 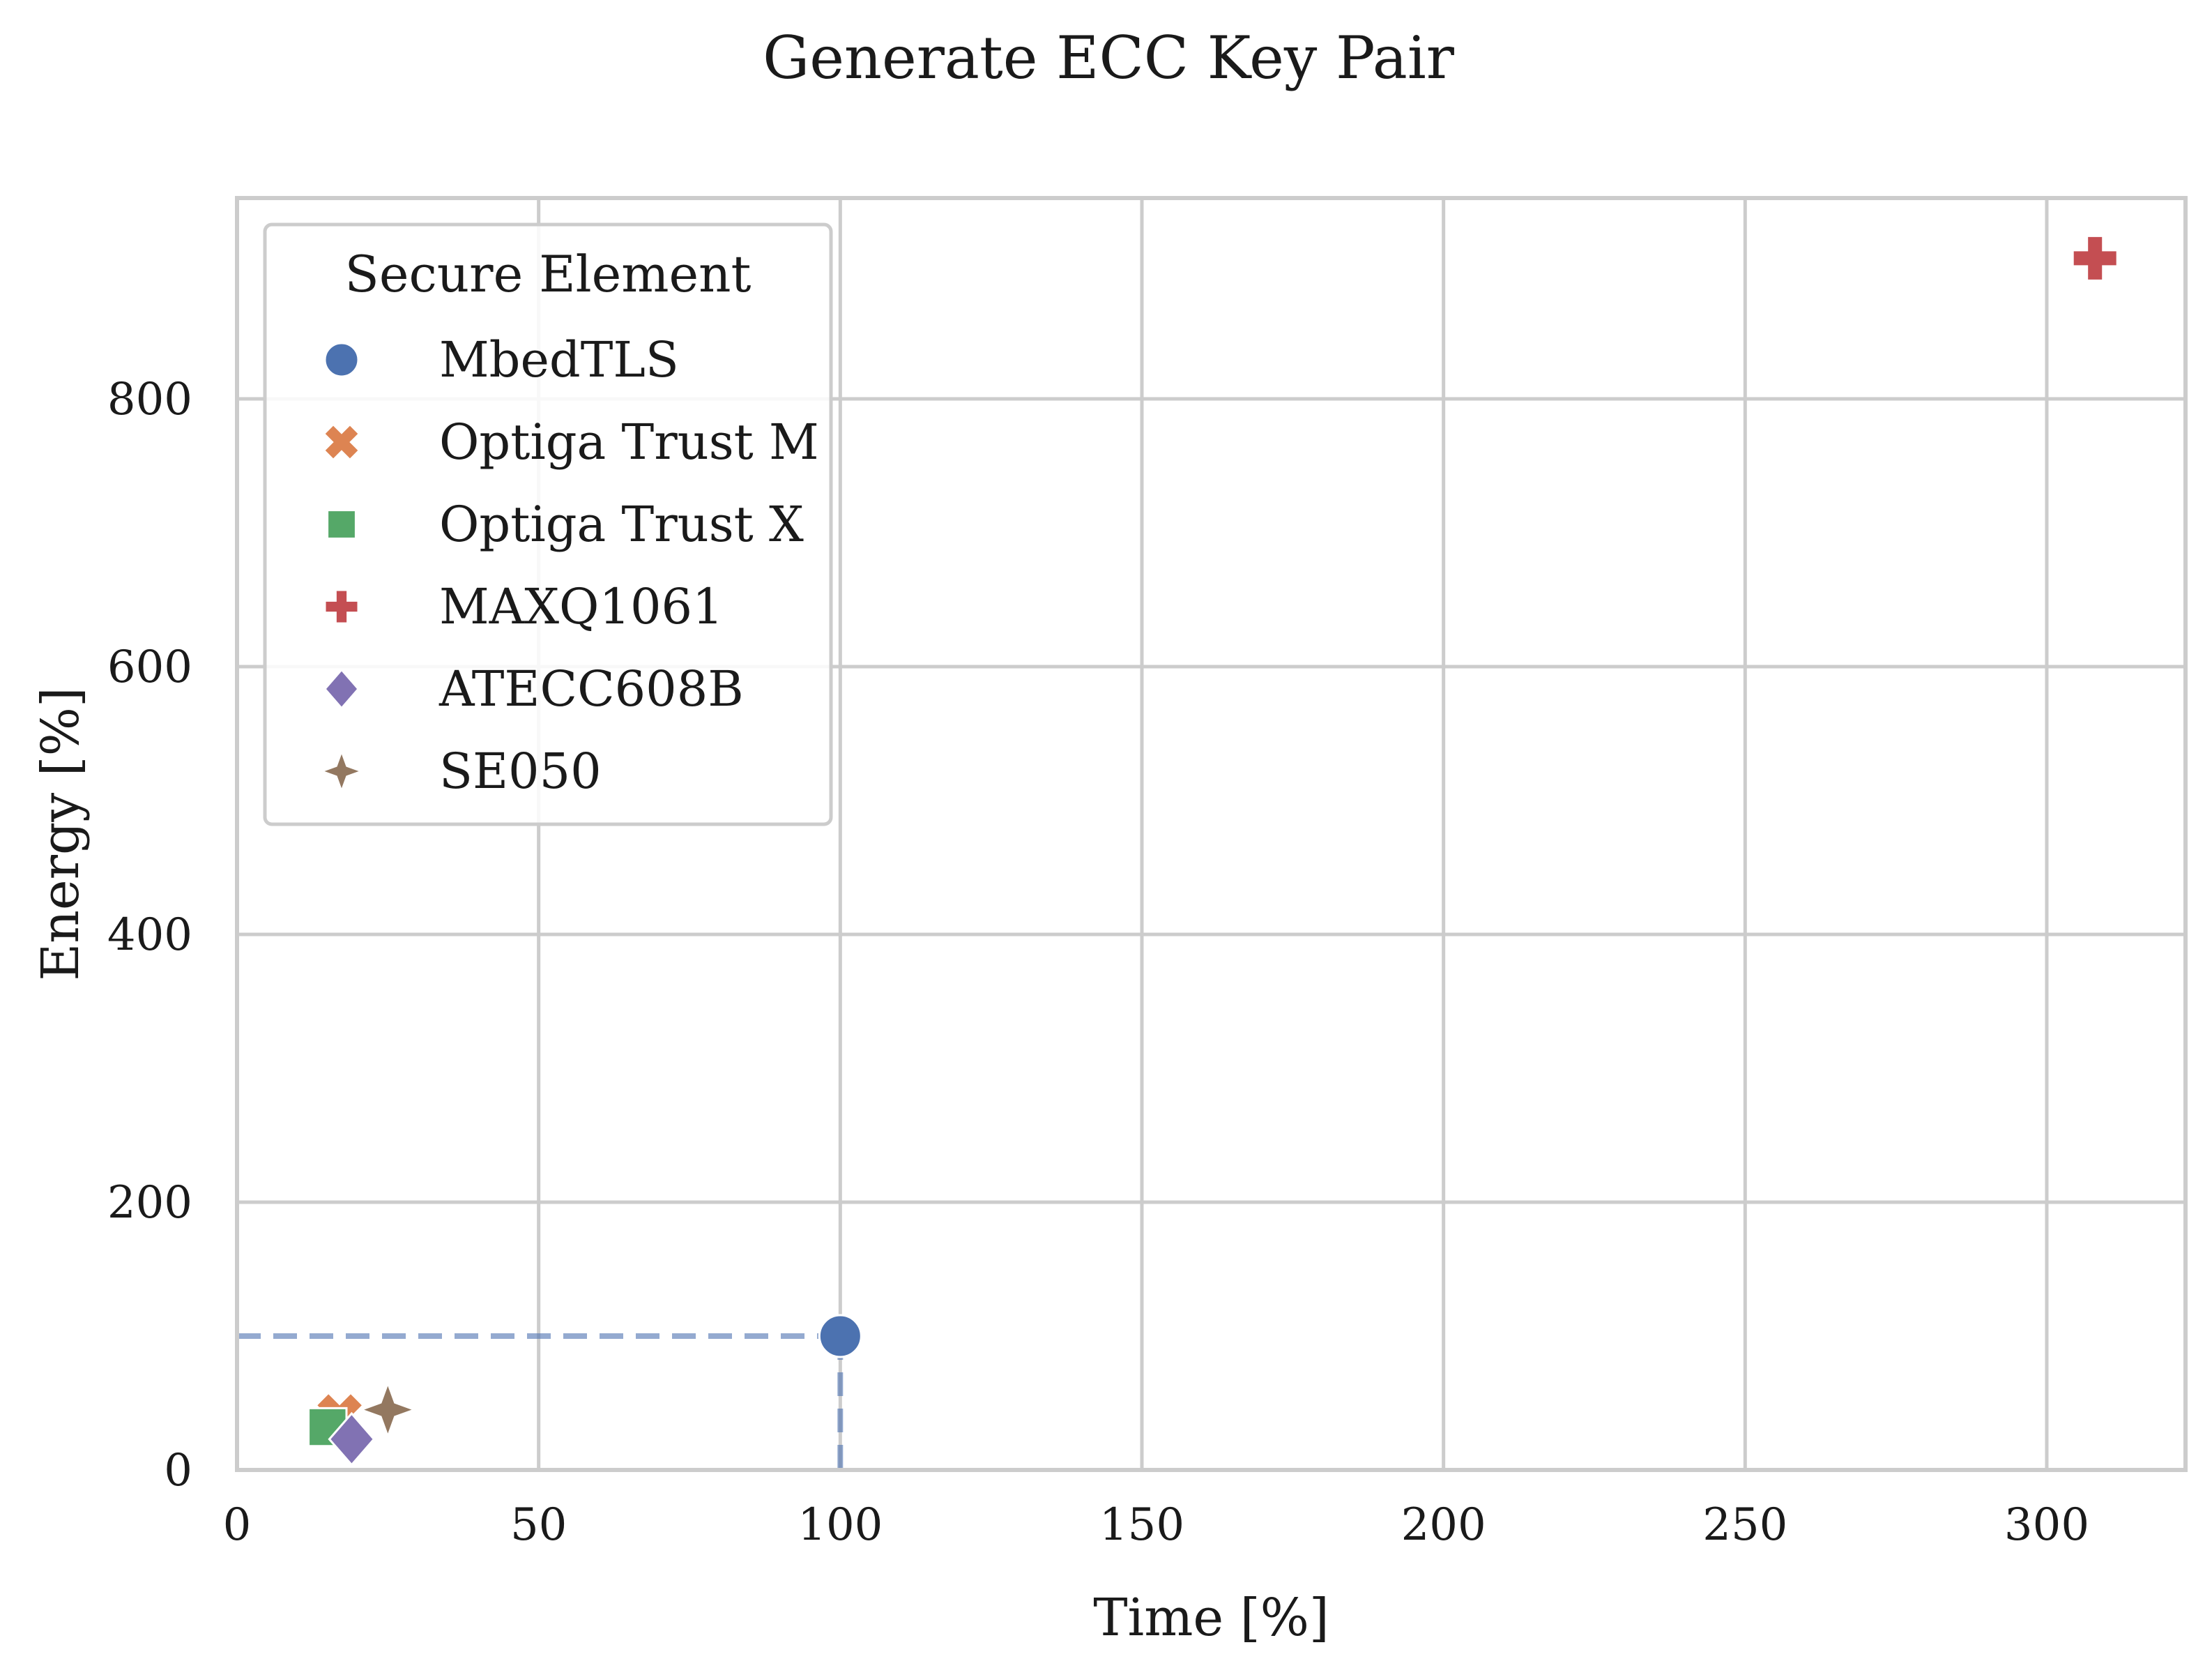 What do you see at coordinates (621, 524) in the screenshot?
I see `legend-label-optiga-trust-x: Optiga Trust X` at bounding box center [621, 524].